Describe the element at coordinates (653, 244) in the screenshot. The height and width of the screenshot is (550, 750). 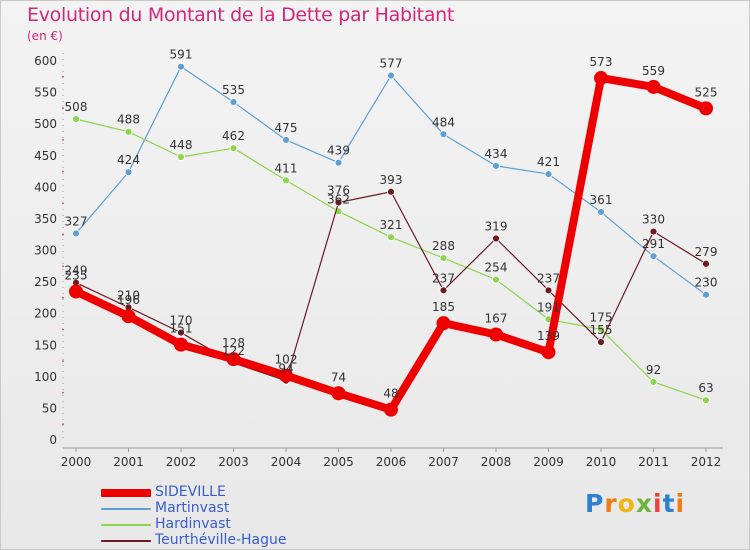
I see `data-label-martinvast: 291` at that location.